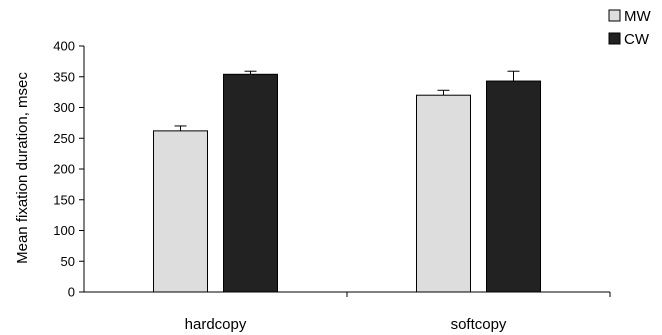 The height and width of the screenshot is (335, 662). I want to click on bar-cw-hardcopy, so click(250, 183).